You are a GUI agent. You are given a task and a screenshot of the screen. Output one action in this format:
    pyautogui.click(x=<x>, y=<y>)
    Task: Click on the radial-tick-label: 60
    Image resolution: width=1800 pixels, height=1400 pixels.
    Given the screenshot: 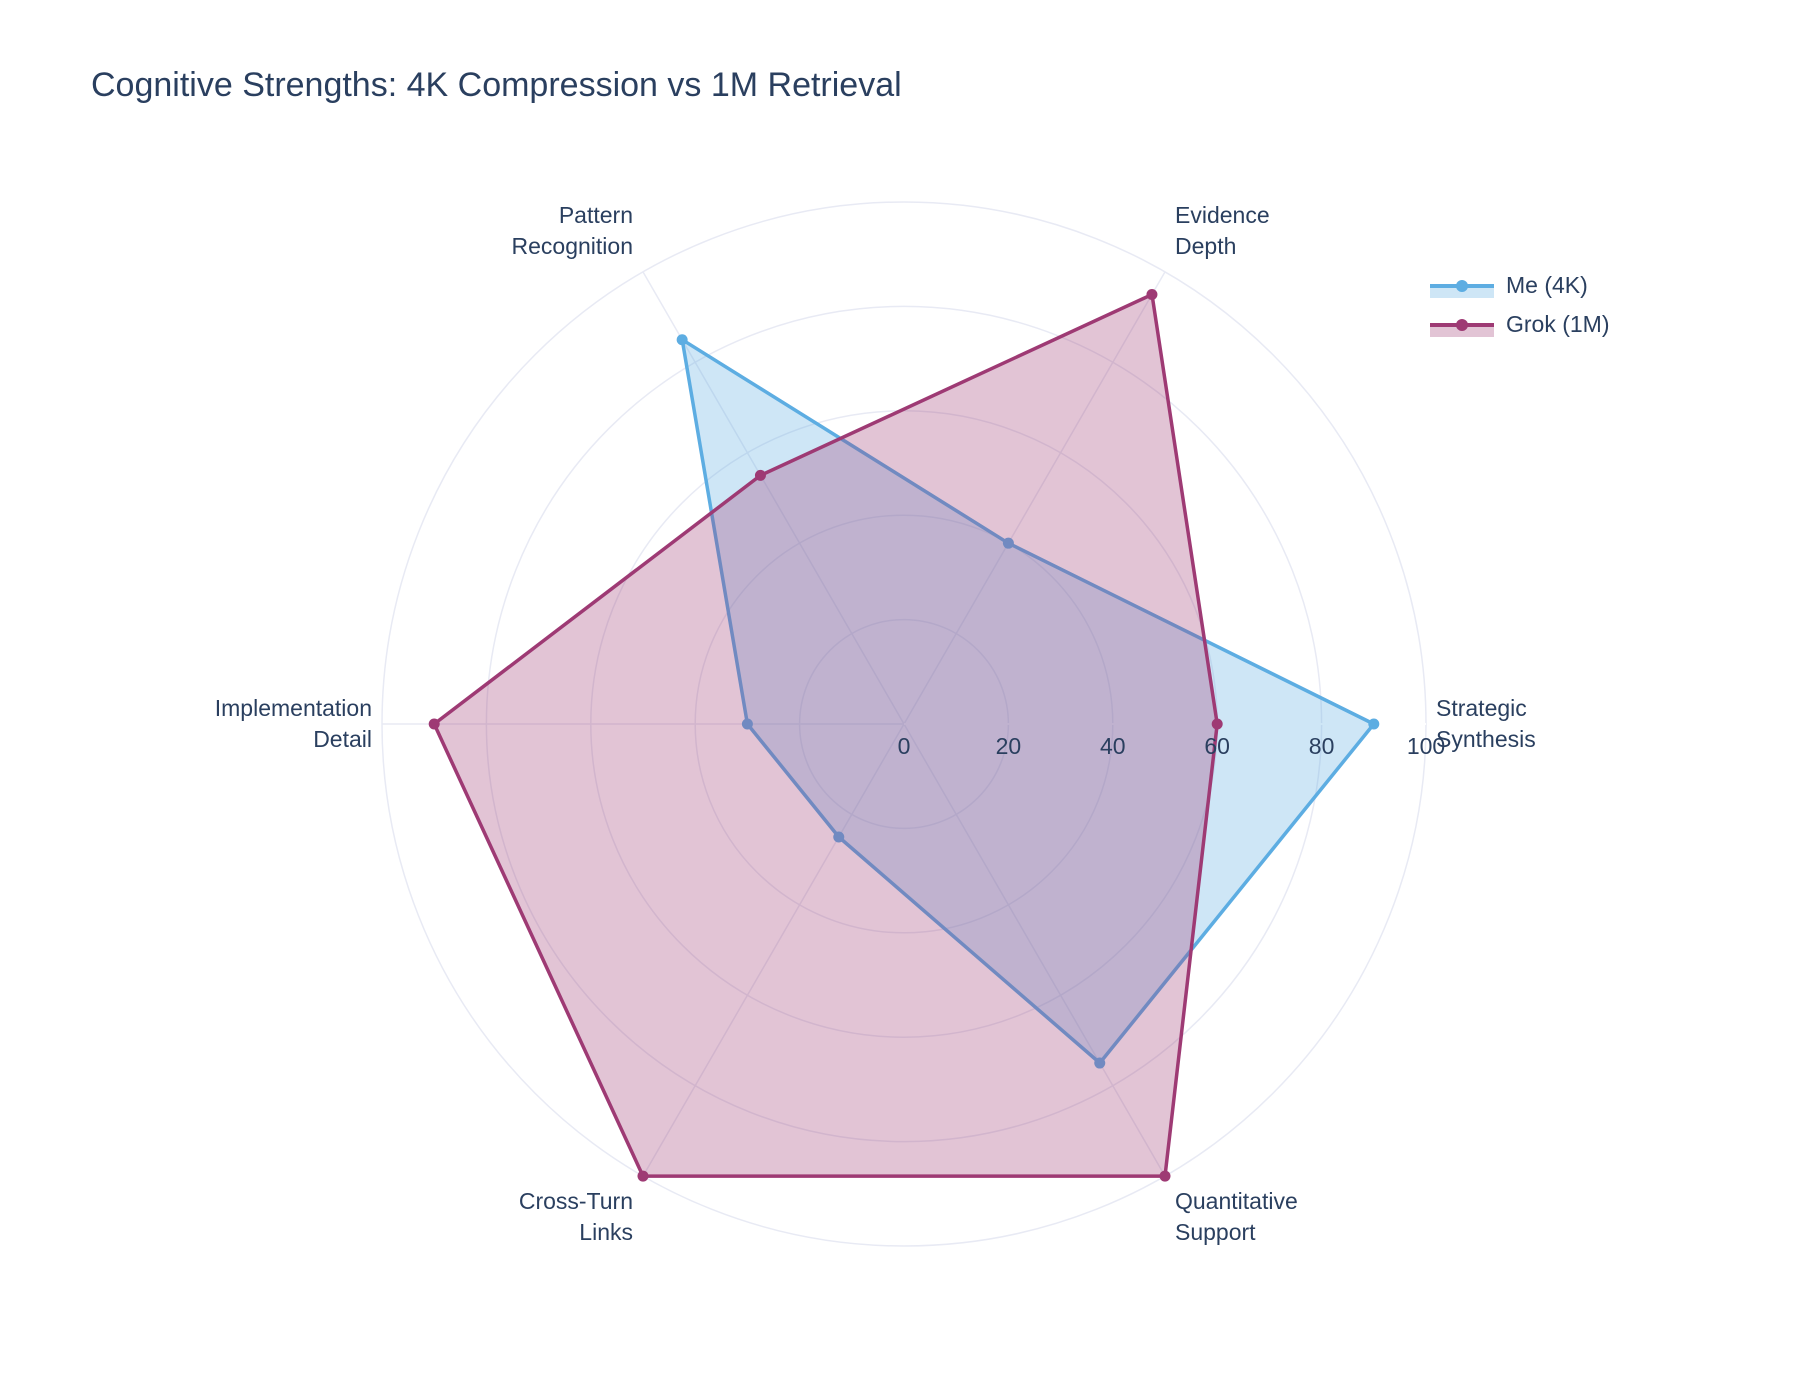 What is the action you would take?
    pyautogui.click(x=1217, y=746)
    